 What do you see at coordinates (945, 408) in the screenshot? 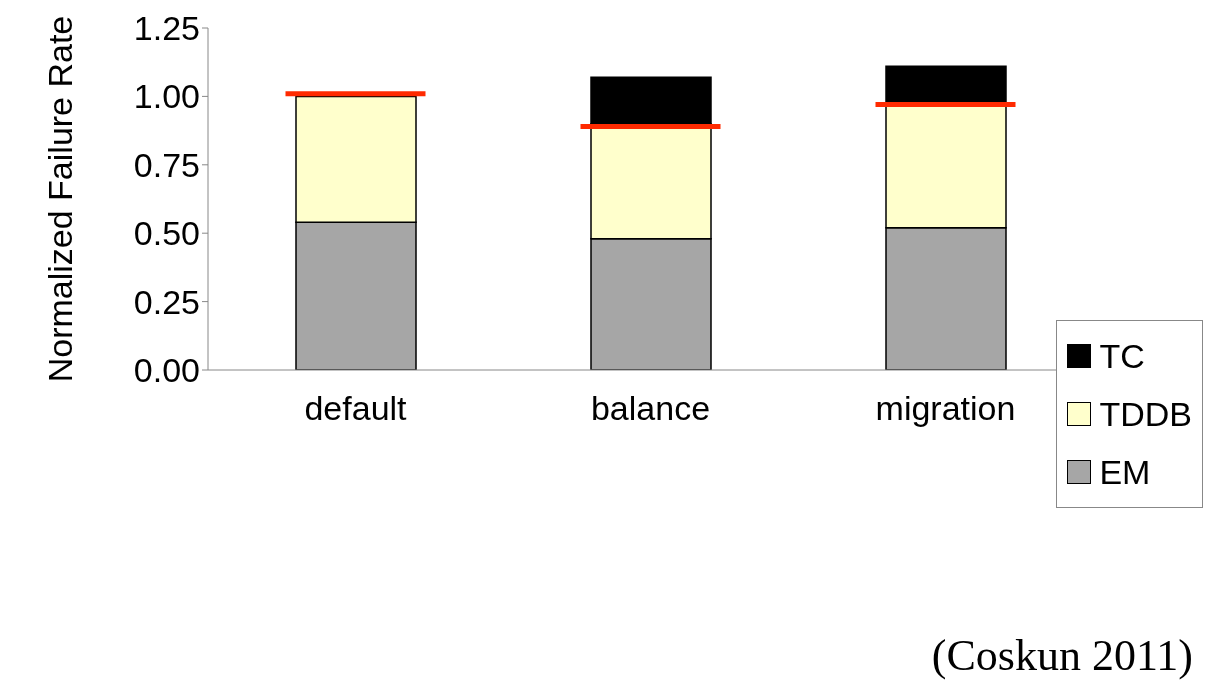
I see `x-tick-label: migration` at bounding box center [945, 408].